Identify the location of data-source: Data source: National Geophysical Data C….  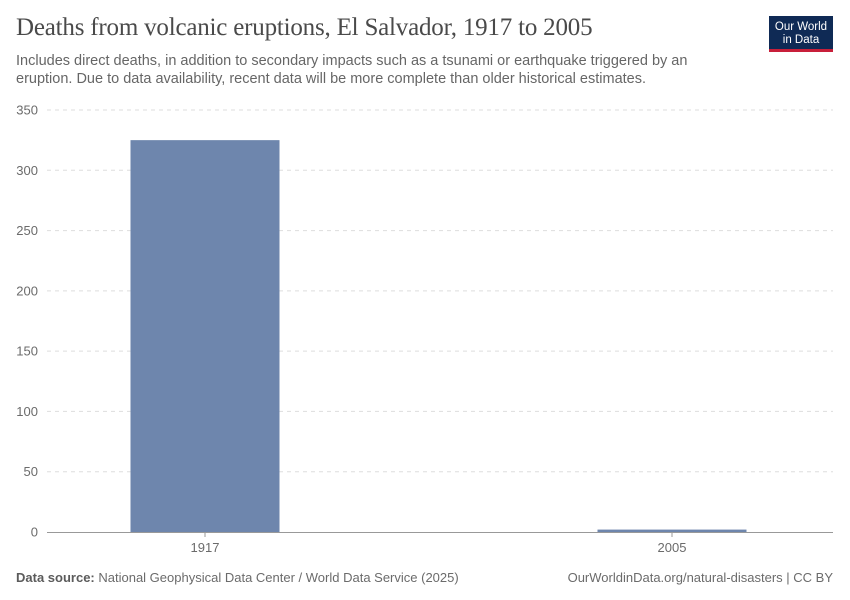
(237, 577).